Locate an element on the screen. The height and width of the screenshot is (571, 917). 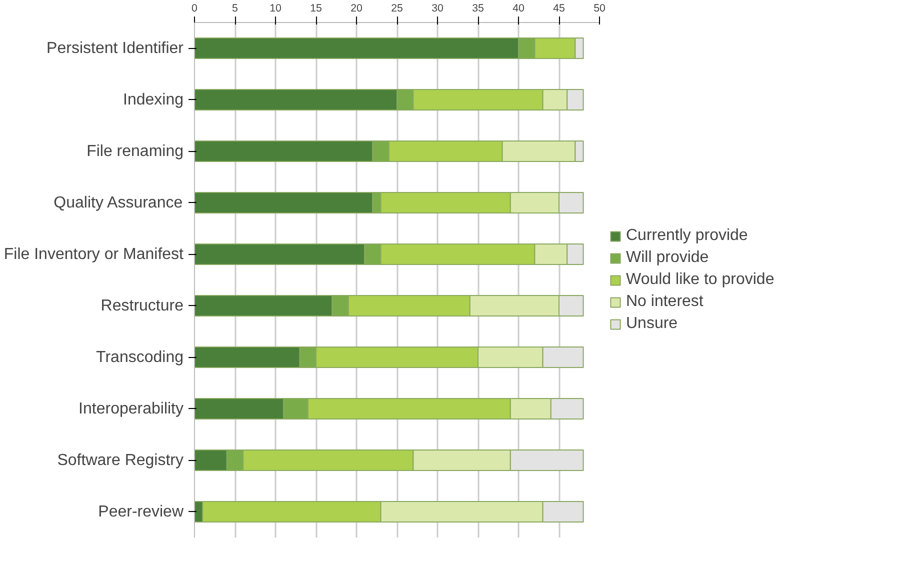
x-tick-label: 10 is located at coordinates (276, 8).